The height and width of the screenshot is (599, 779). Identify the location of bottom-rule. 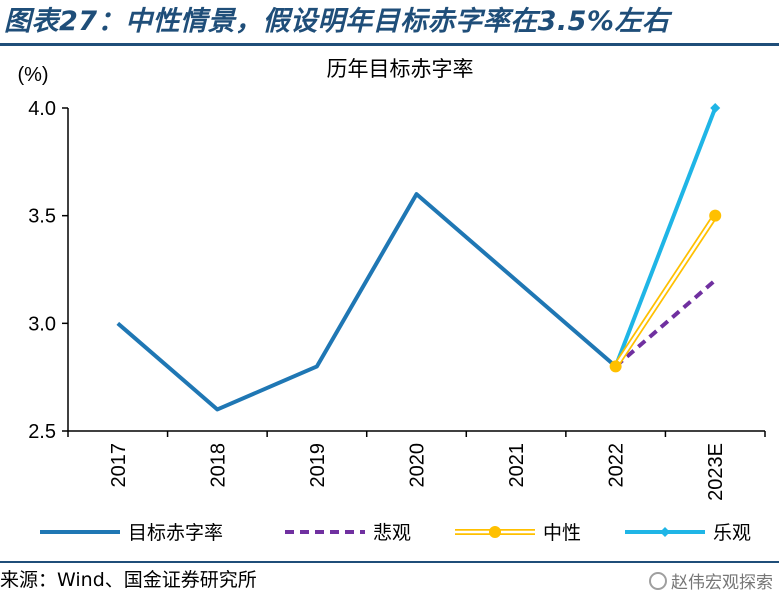
(389, 562).